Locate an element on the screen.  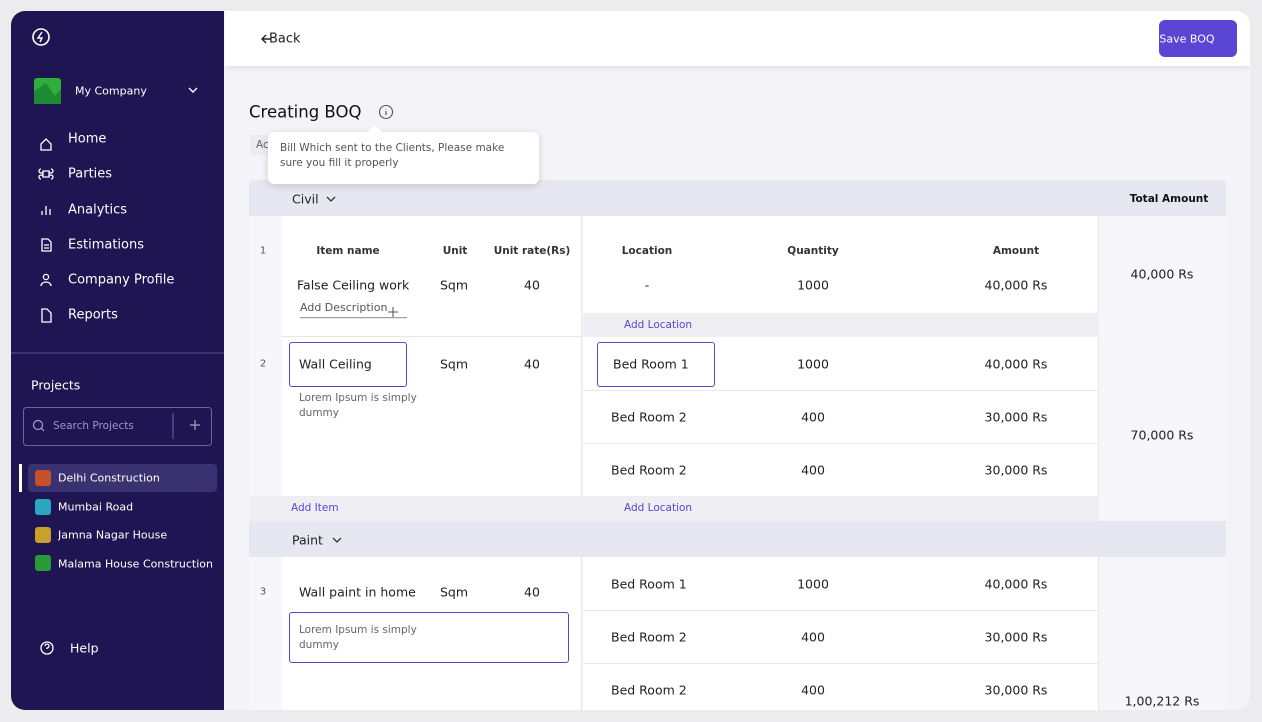
add-description: Add Description is located at coordinates (354, 310).